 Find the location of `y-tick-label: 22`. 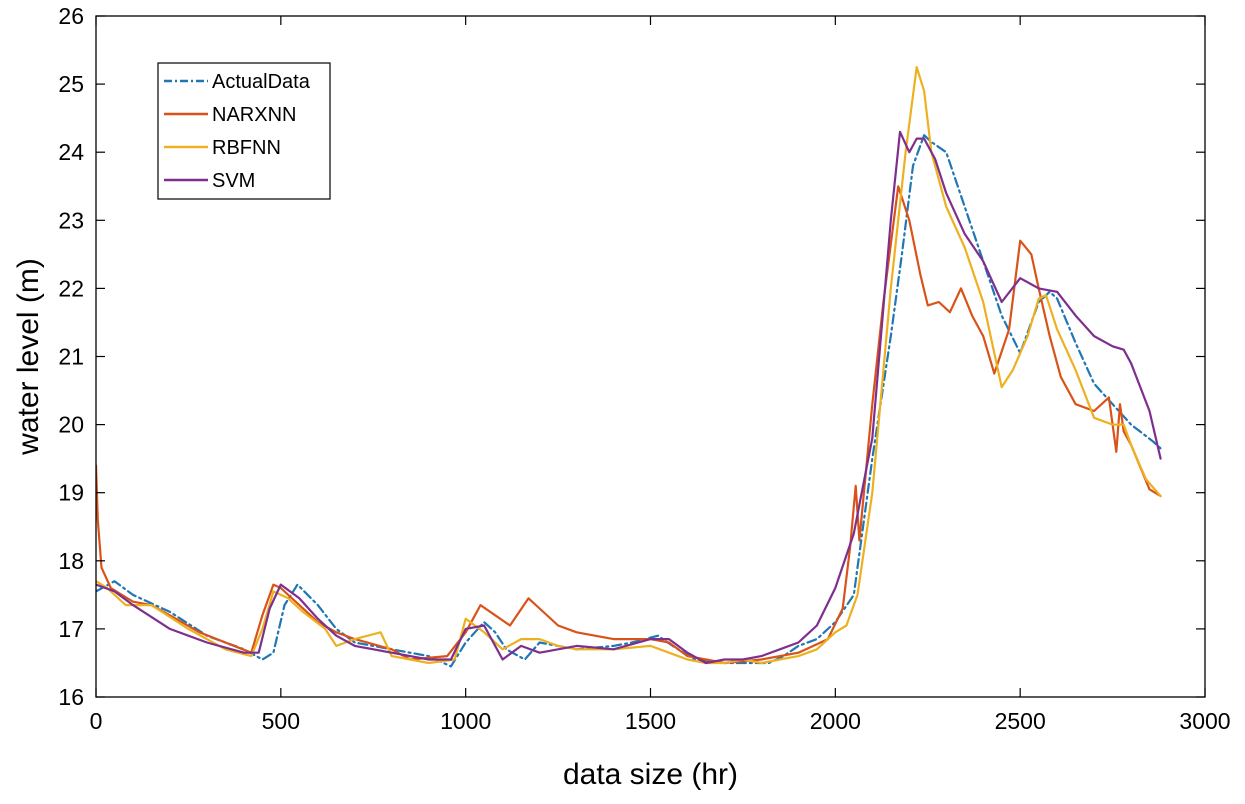

y-tick-label: 22 is located at coordinates (71, 288).